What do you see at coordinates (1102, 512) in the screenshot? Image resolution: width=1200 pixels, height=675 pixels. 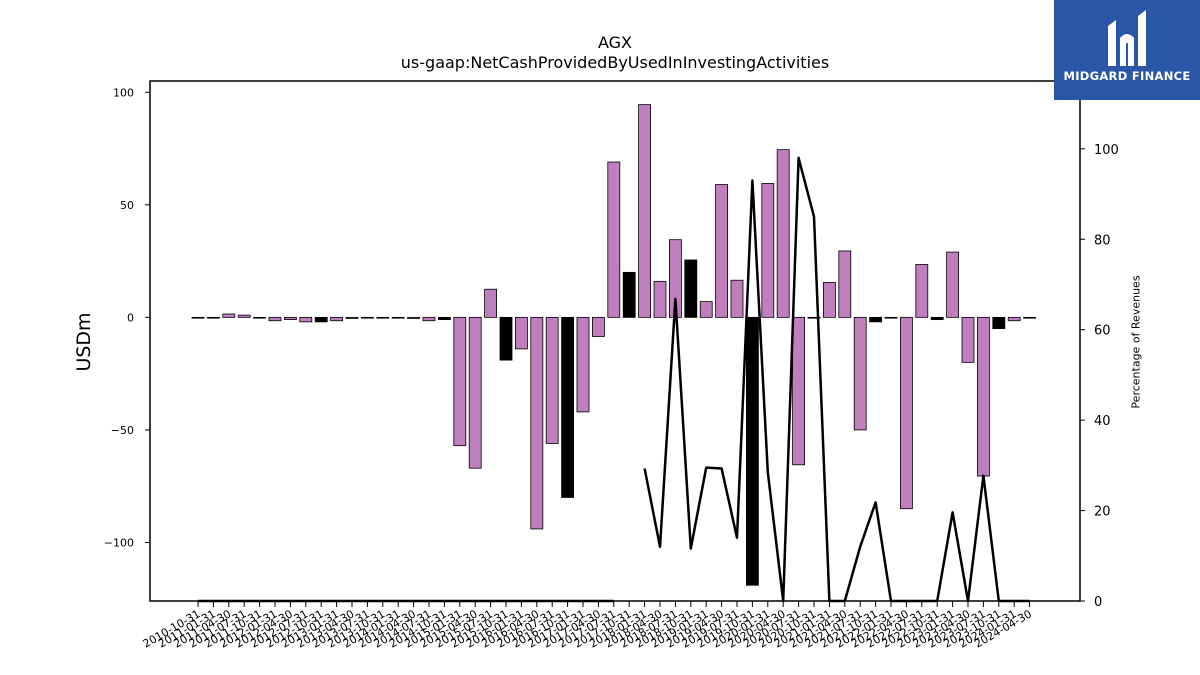 I see `y2-tick-label: 20` at bounding box center [1102, 512].